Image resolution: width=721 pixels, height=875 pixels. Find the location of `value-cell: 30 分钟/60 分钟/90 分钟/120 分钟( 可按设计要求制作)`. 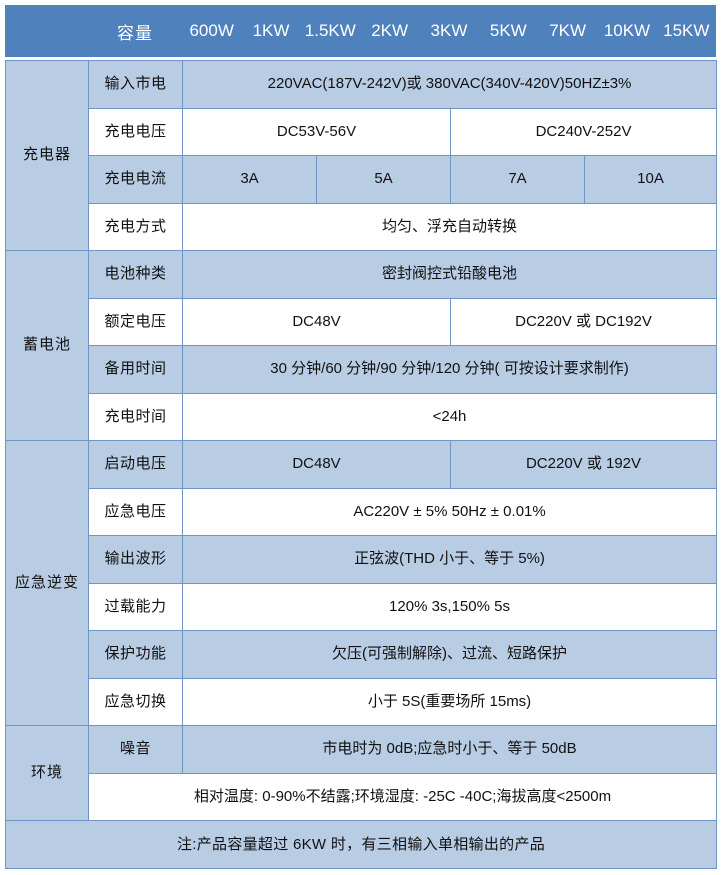

value-cell: 30 分钟/60 分钟/90 分钟/120 分钟( 可按设计要求制作) is located at coordinates (449, 369).